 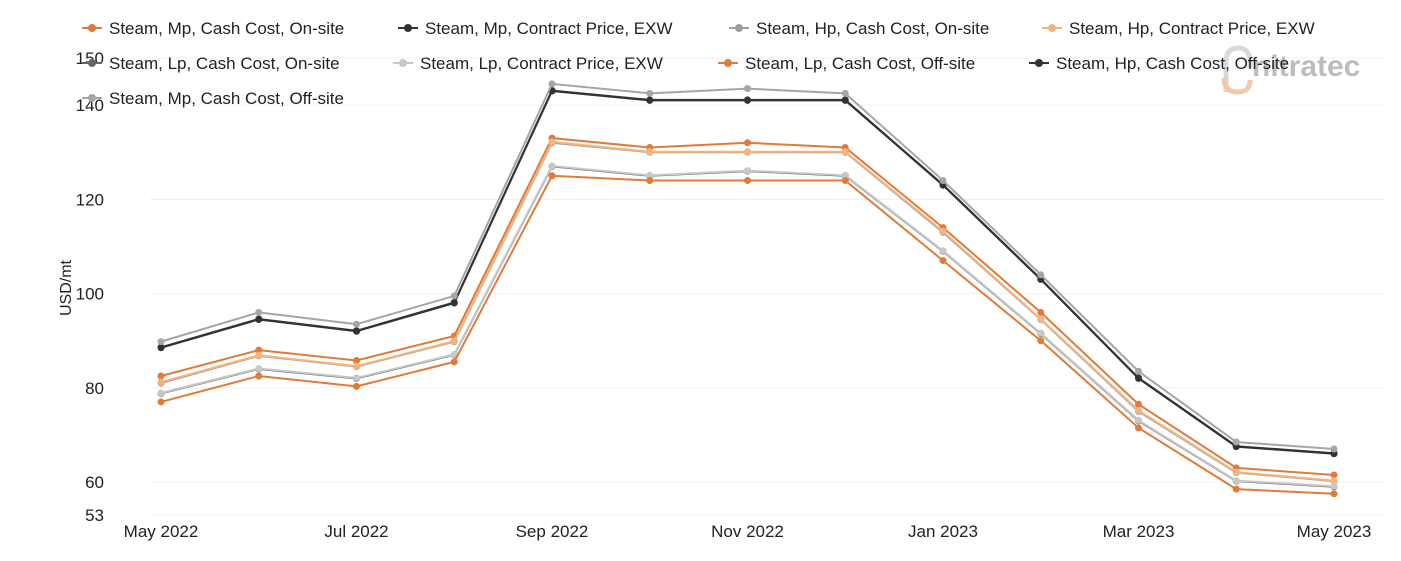 I want to click on y-axis-label: USD/mt, so click(x=66, y=287).